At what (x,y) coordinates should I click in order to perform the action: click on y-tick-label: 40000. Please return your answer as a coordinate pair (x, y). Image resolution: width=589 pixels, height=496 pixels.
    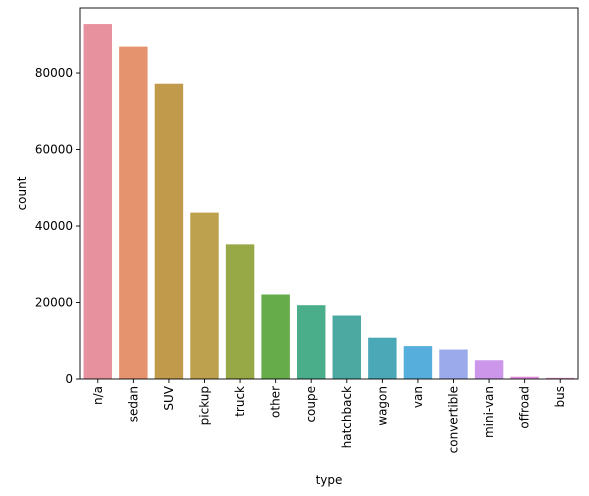
    Looking at the image, I should click on (54, 226).